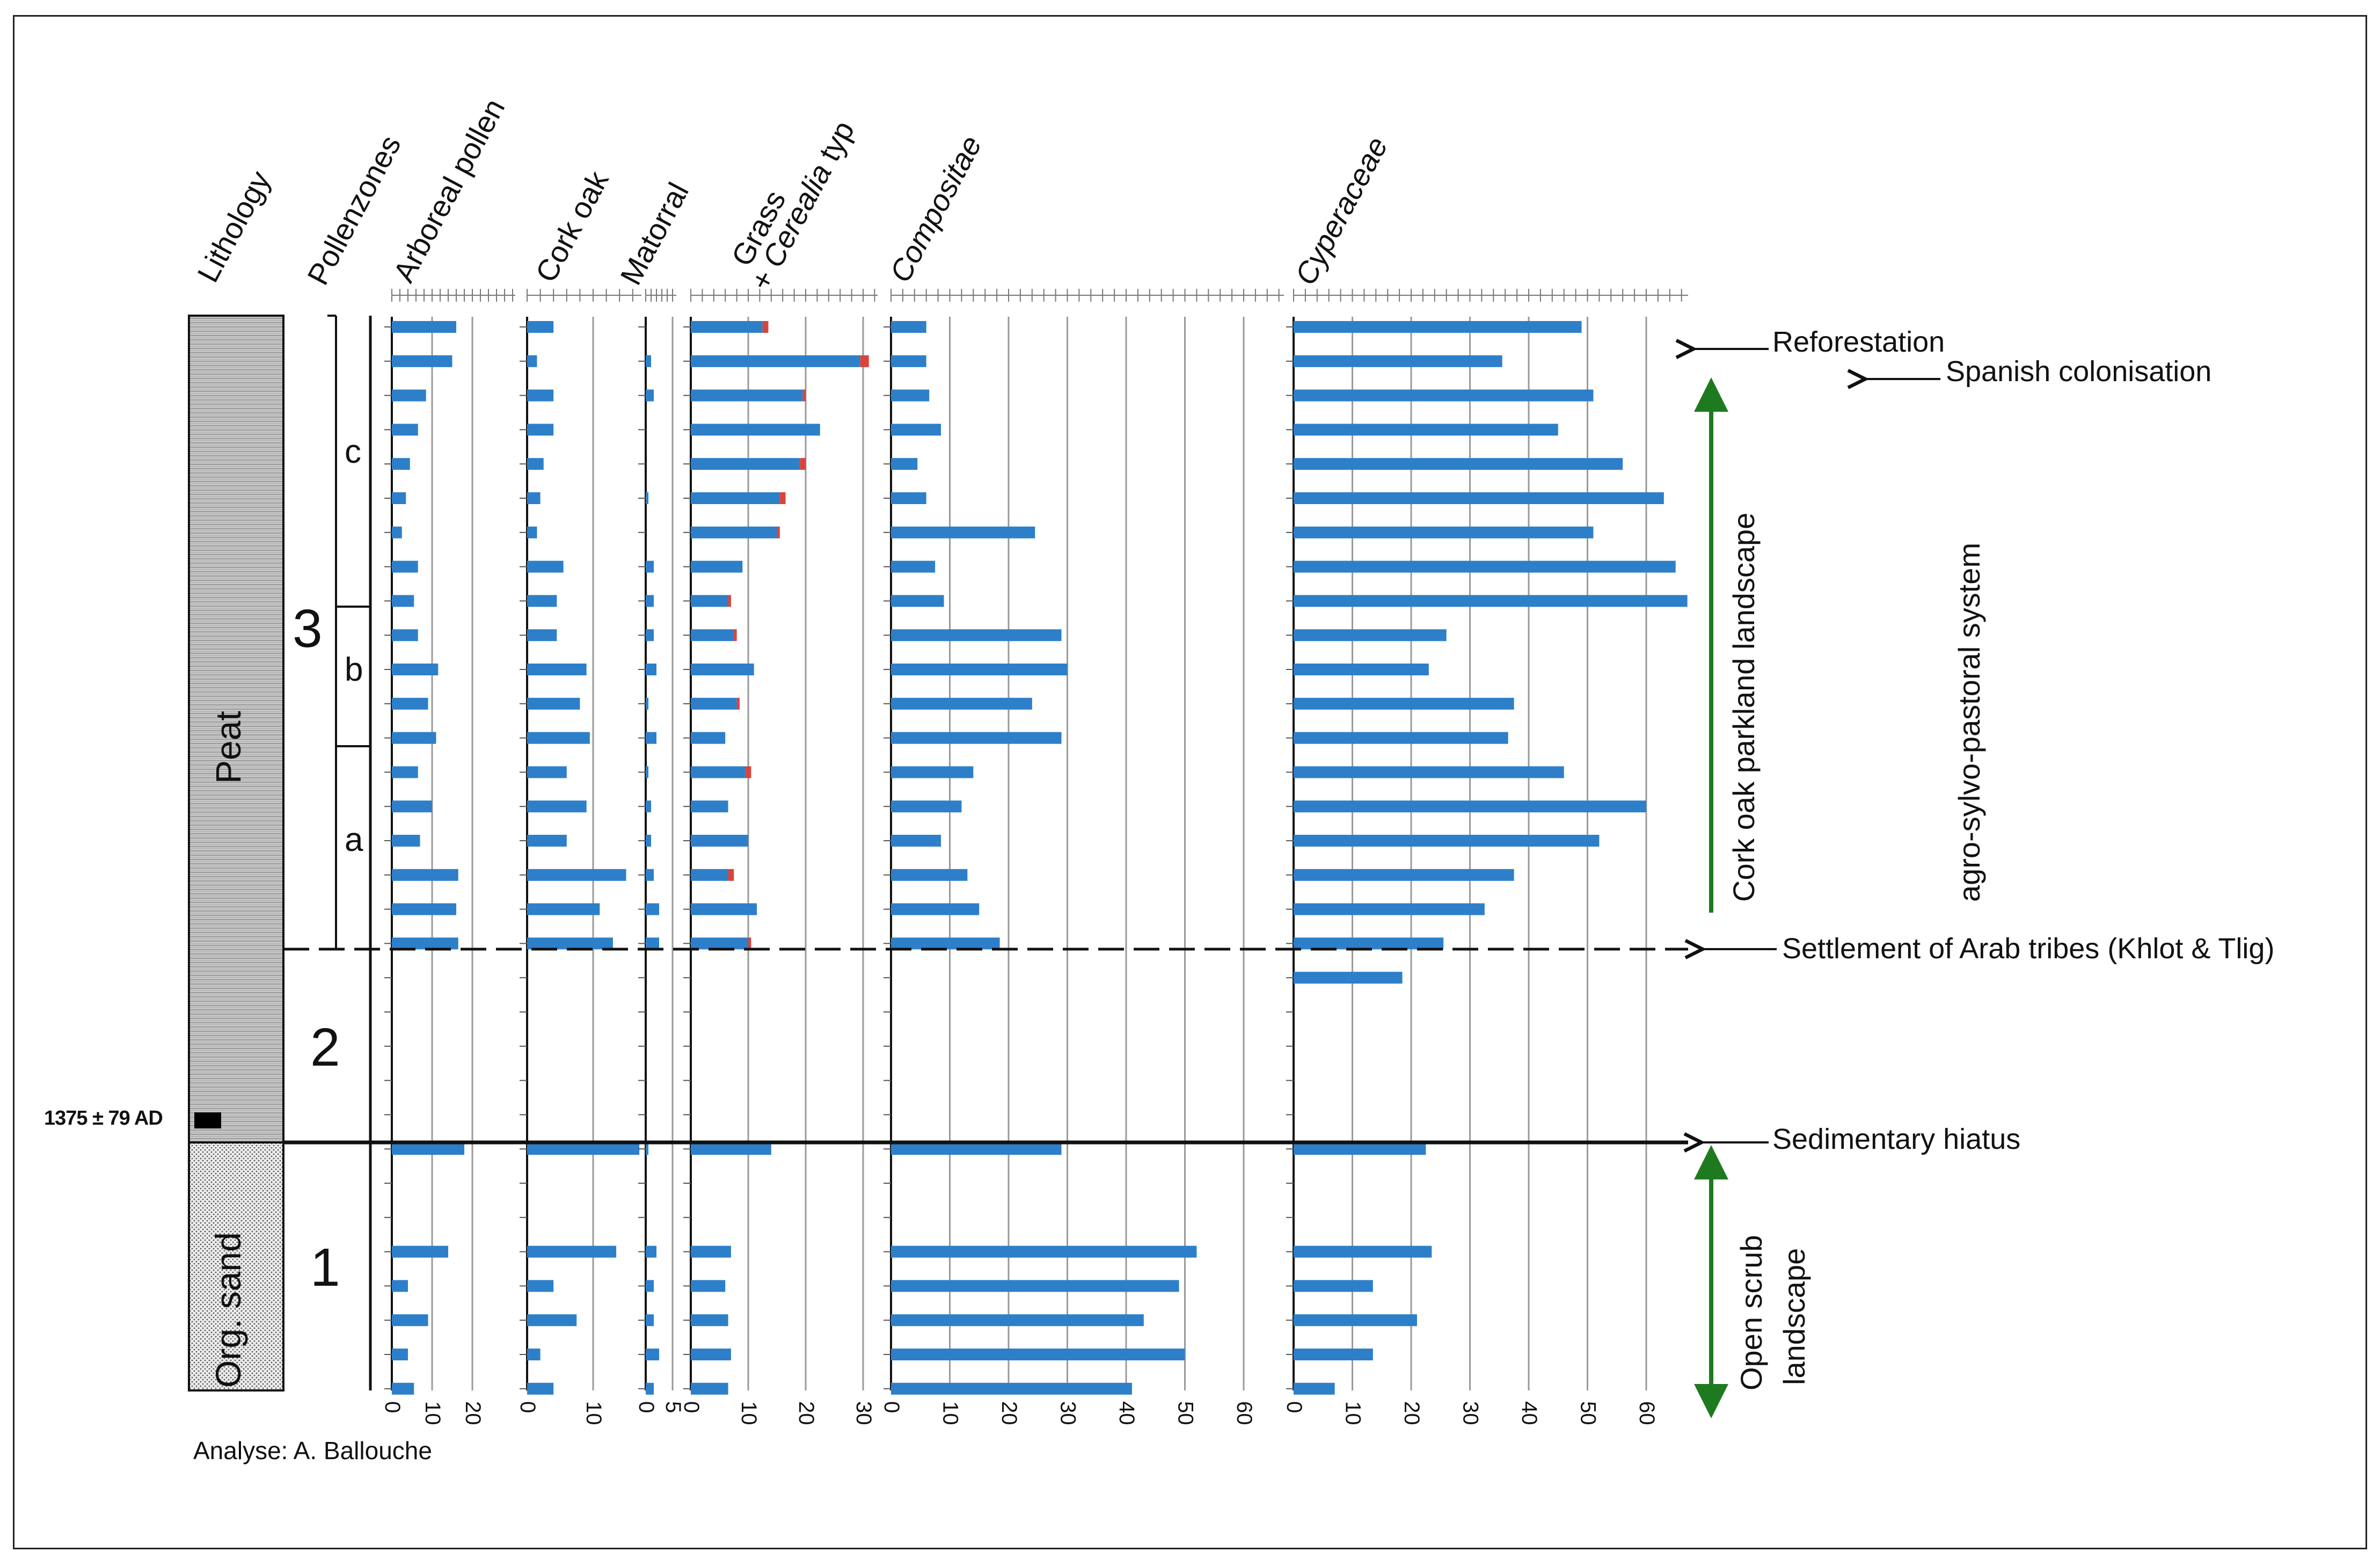  I want to click on tick-label-compositae: 20, so click(1009, 1413).